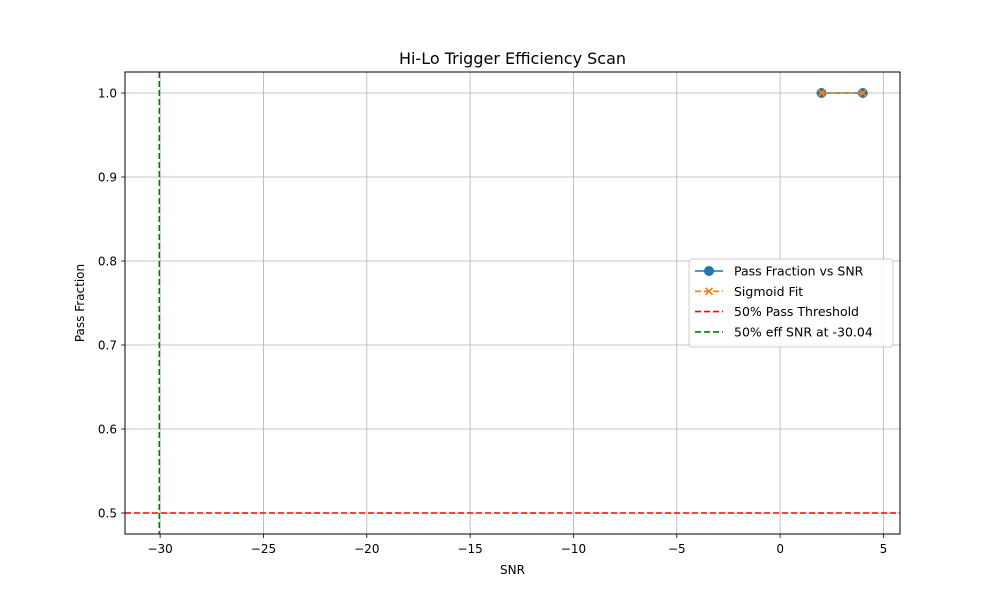  Describe the element at coordinates (107, 514) in the screenshot. I see `y-tick-label: 0.5` at that location.